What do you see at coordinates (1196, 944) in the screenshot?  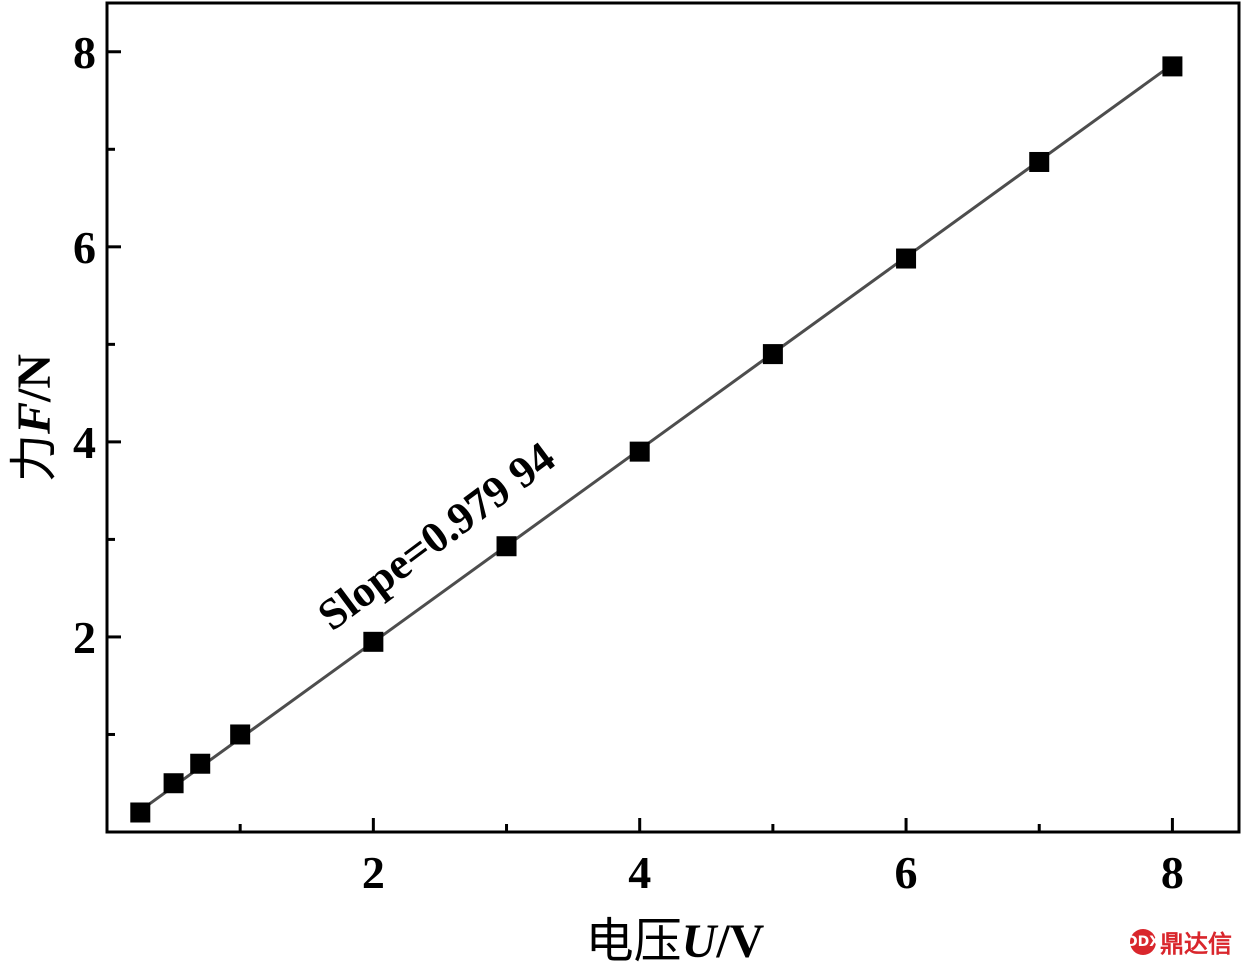 I see `watermark-text: 鼎达信` at bounding box center [1196, 944].